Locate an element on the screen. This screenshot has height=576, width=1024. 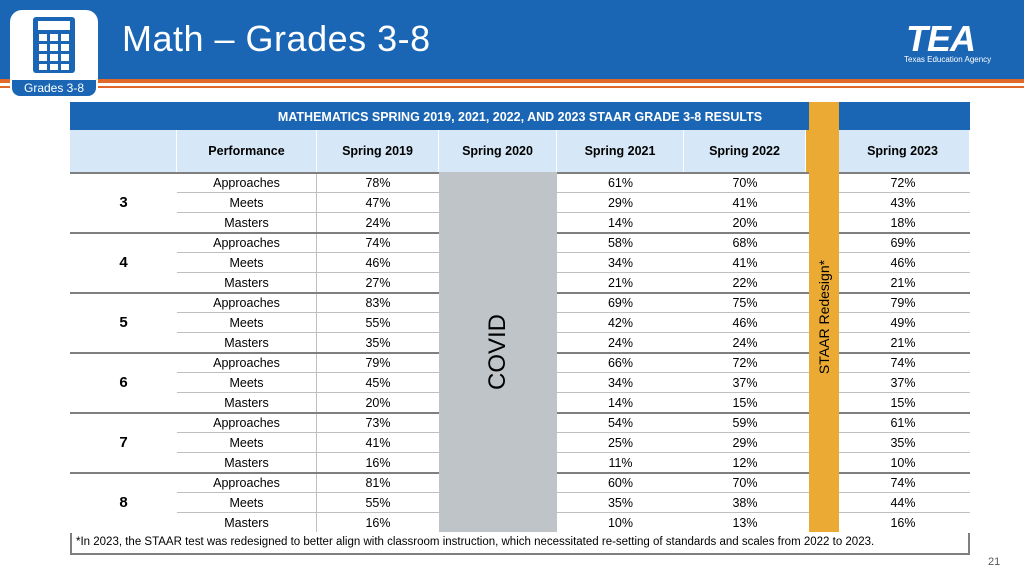
spring-2023-cell: 44% is located at coordinates (903, 502).